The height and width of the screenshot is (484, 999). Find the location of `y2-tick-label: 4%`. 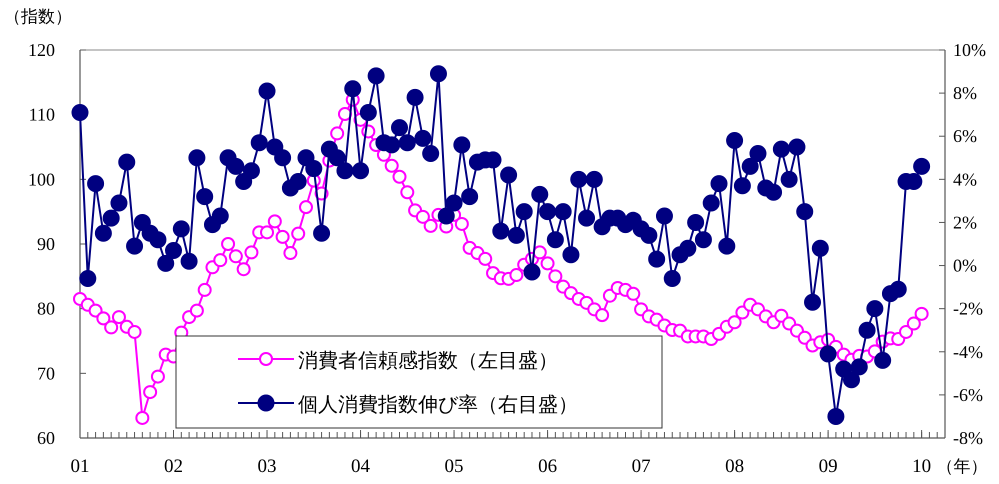

y2-tick-label: 4% is located at coordinates (965, 179).